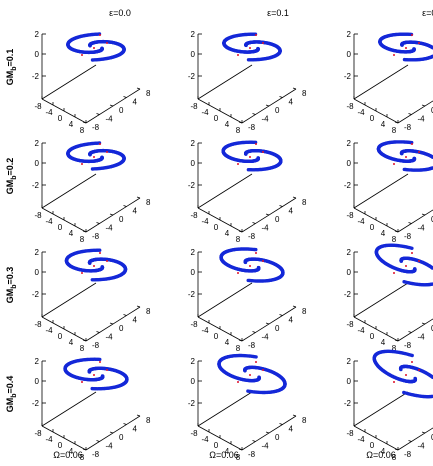  What do you see at coordinates (68, 455) in the screenshot?
I see `bottom-label-1: Ω=0.06` at bounding box center [68, 455].